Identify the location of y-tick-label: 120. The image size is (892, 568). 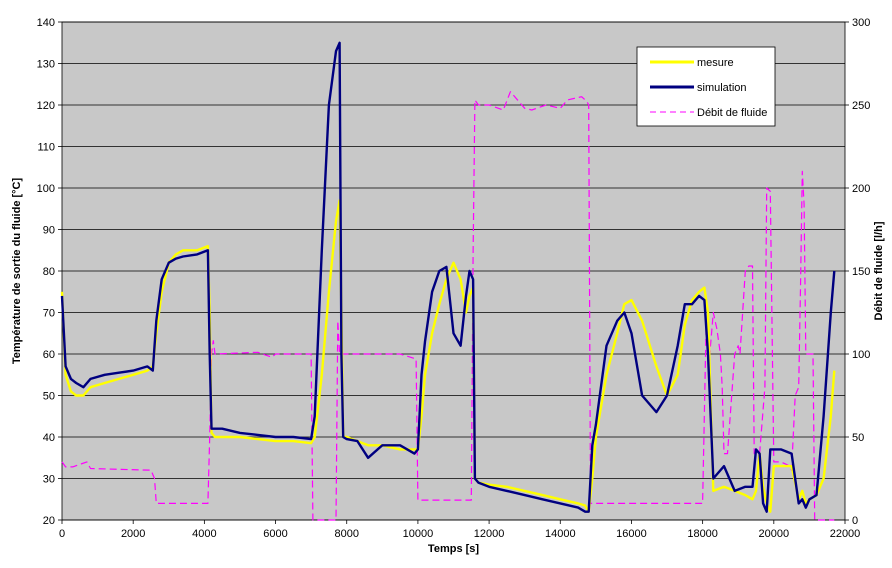
(46, 106).